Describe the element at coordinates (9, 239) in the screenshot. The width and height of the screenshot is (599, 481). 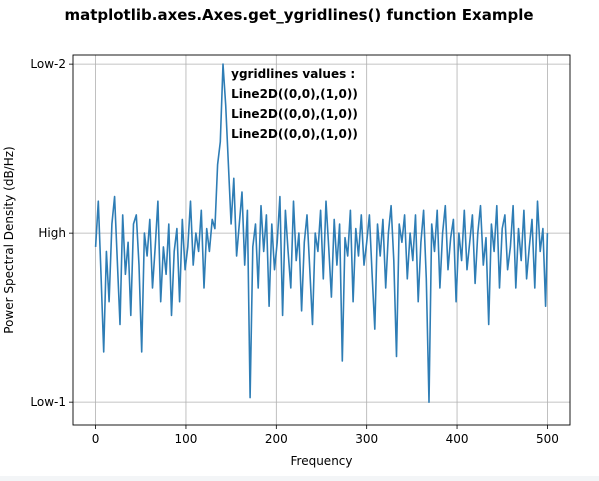
I see `y-axis-label: Power Spectral Density (dB/Hz)` at that location.